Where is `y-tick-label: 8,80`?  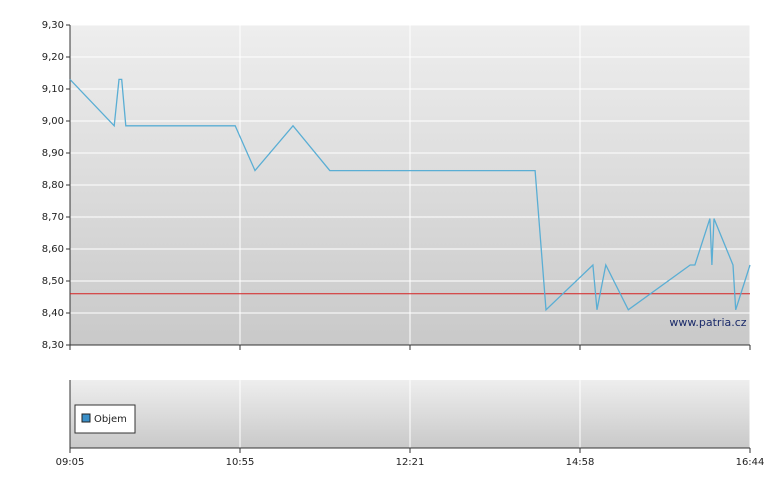 y-tick-label: 8,80 is located at coordinates (53, 185).